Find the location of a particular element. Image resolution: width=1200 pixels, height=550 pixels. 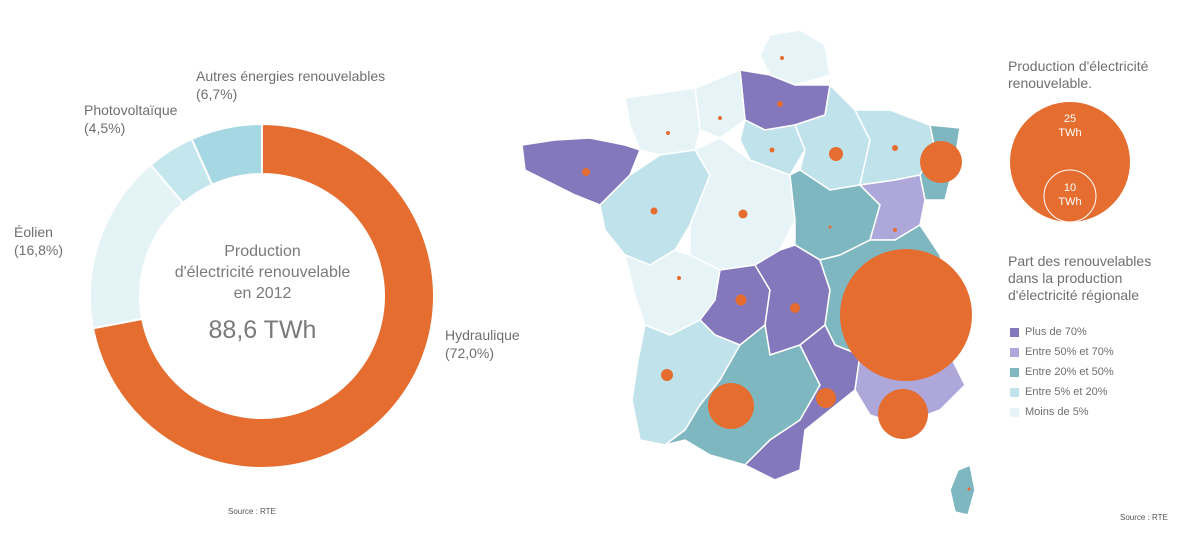

region-languedoc-roussillon is located at coordinates (802, 402).